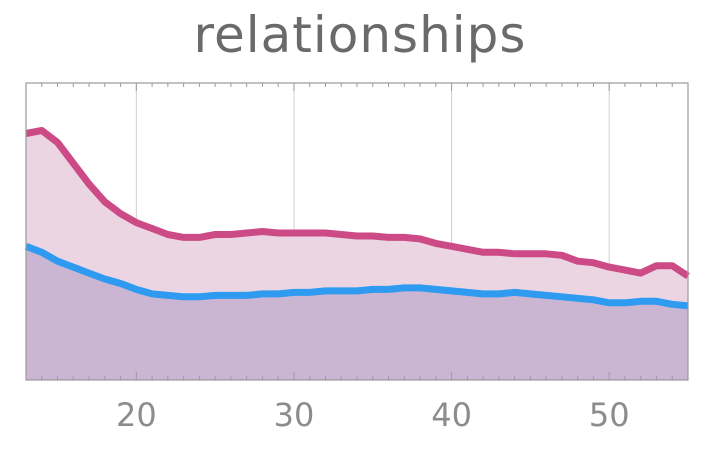  Describe the element at coordinates (356, 276) in the screenshot. I see `lower-series-line` at that location.